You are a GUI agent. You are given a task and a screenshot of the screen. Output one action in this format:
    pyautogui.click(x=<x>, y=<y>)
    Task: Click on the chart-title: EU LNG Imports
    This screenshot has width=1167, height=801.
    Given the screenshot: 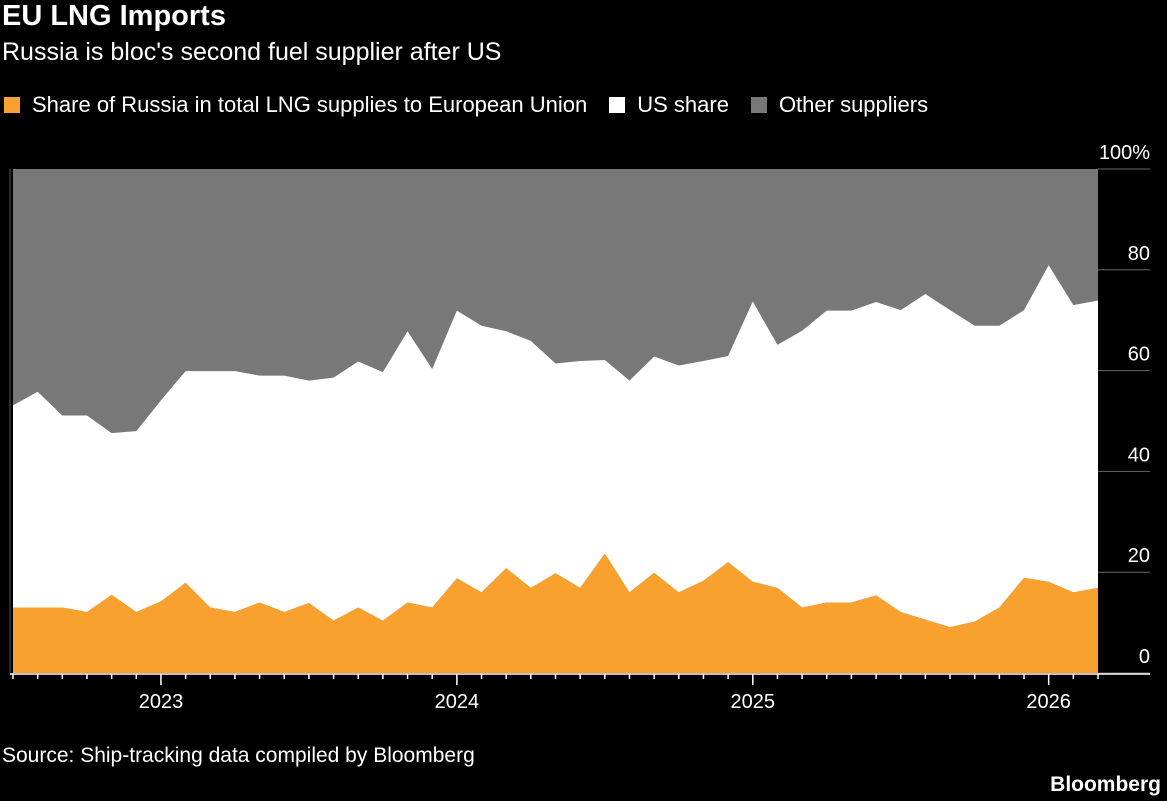 What is the action you would take?
    pyautogui.click(x=114, y=16)
    